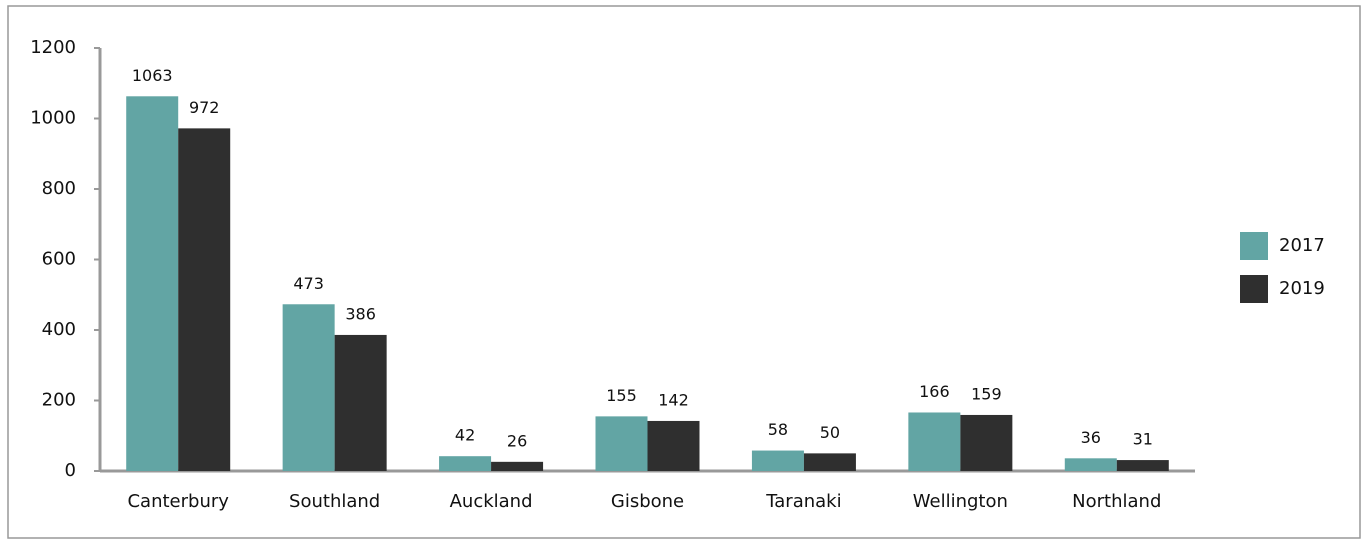 The height and width of the screenshot is (546, 1367). I want to click on x-tick-label: Auckland, so click(491, 501).